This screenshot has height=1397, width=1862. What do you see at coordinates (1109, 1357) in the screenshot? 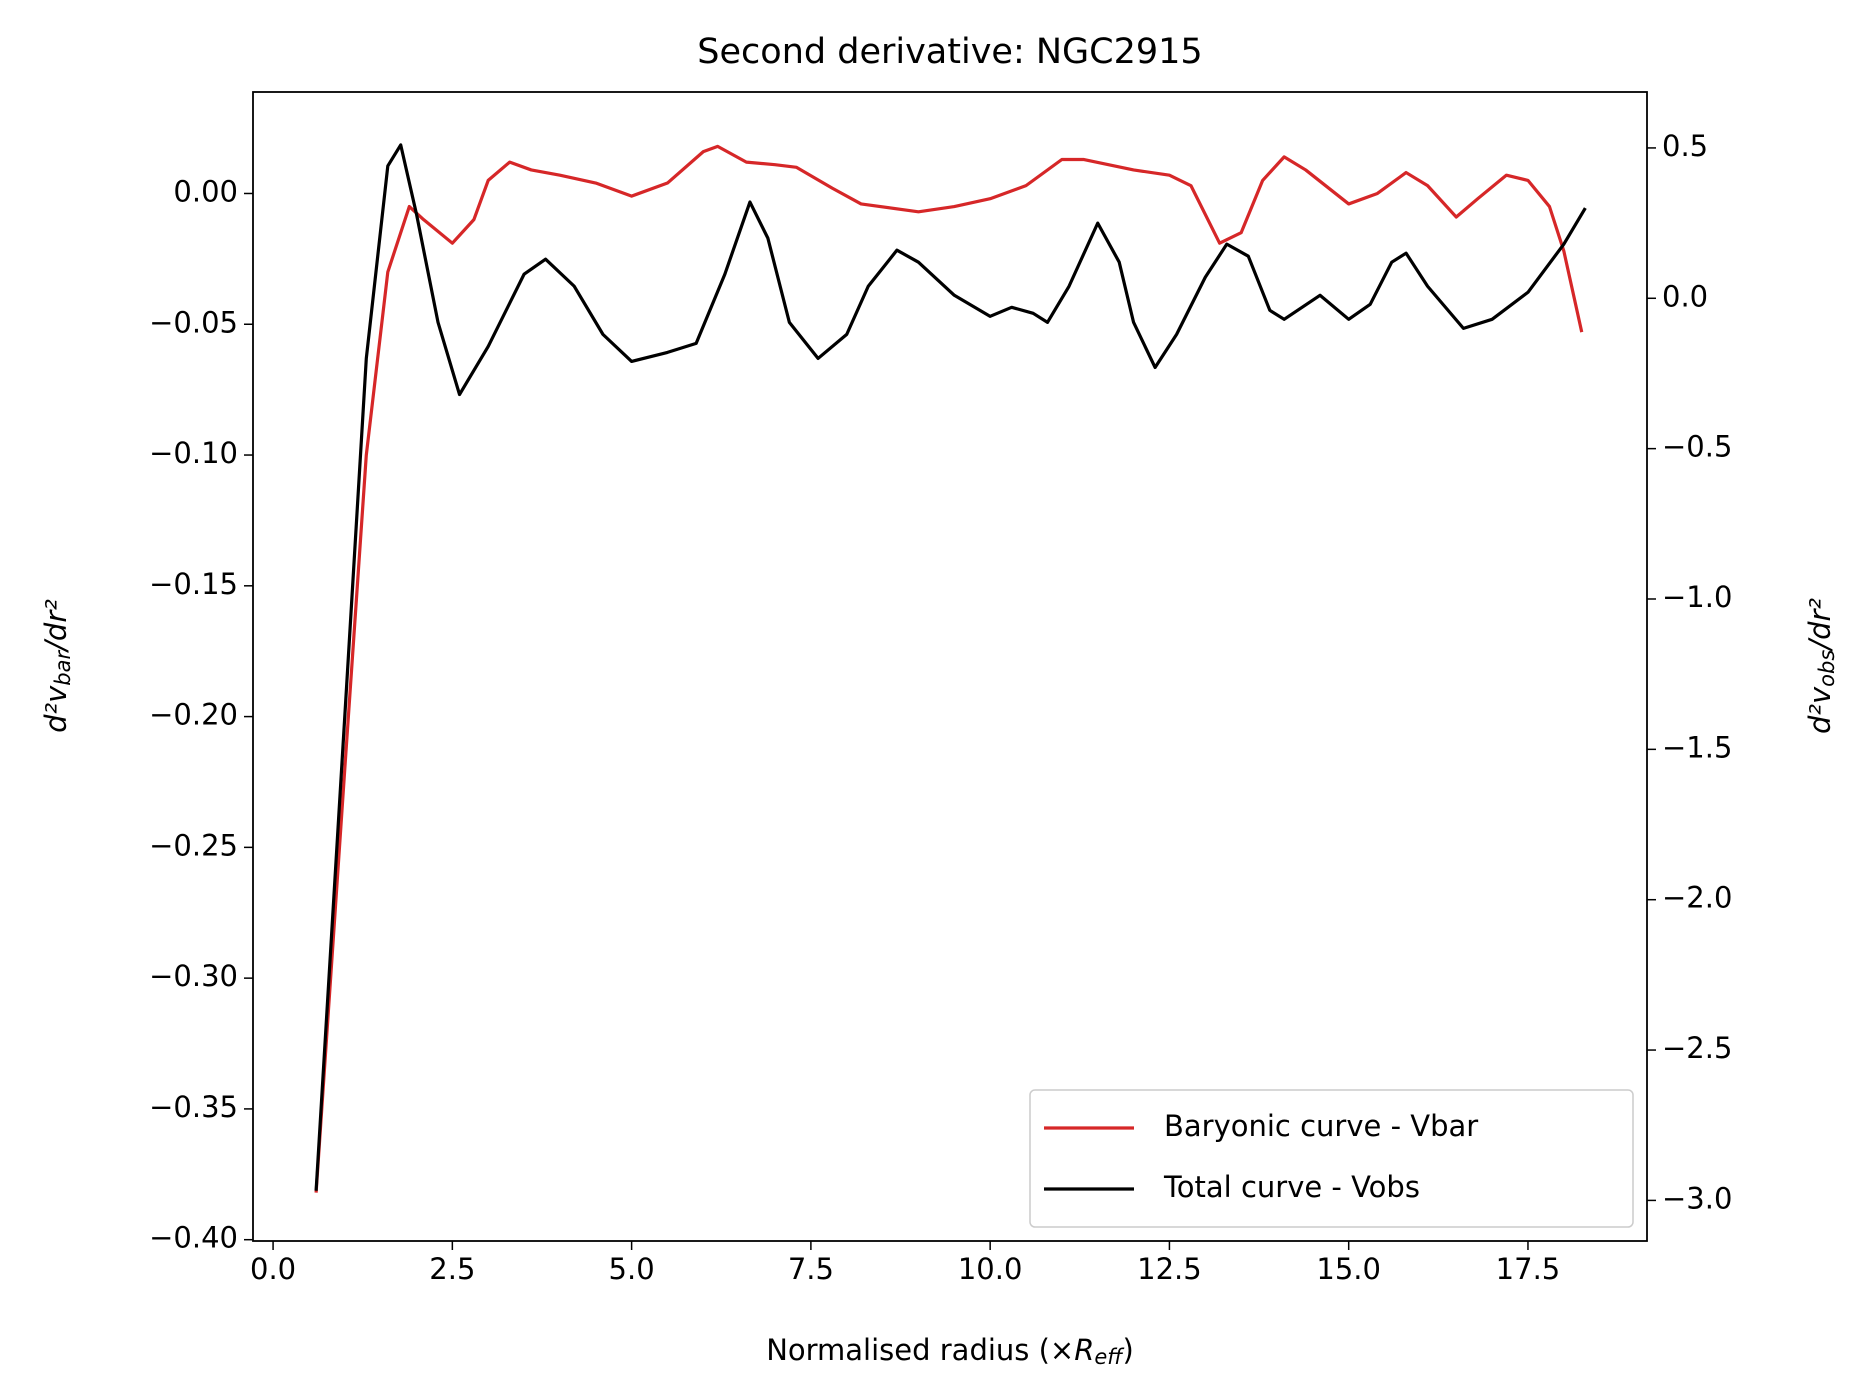
I see `x-label-sub: eff` at bounding box center [1109, 1357].